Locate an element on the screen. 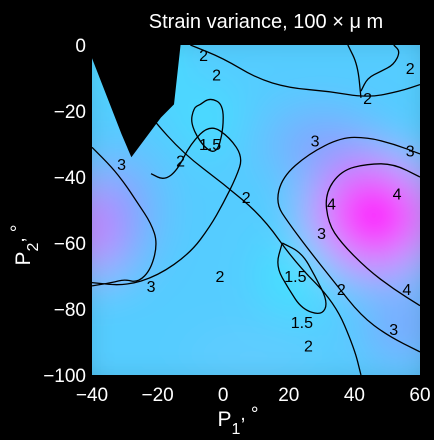 Image resolution: width=434 pixels, height=440 pixels. y-axis-ticks: 0 −20 −40 −60 −80 −100 is located at coordinates (64, 211).